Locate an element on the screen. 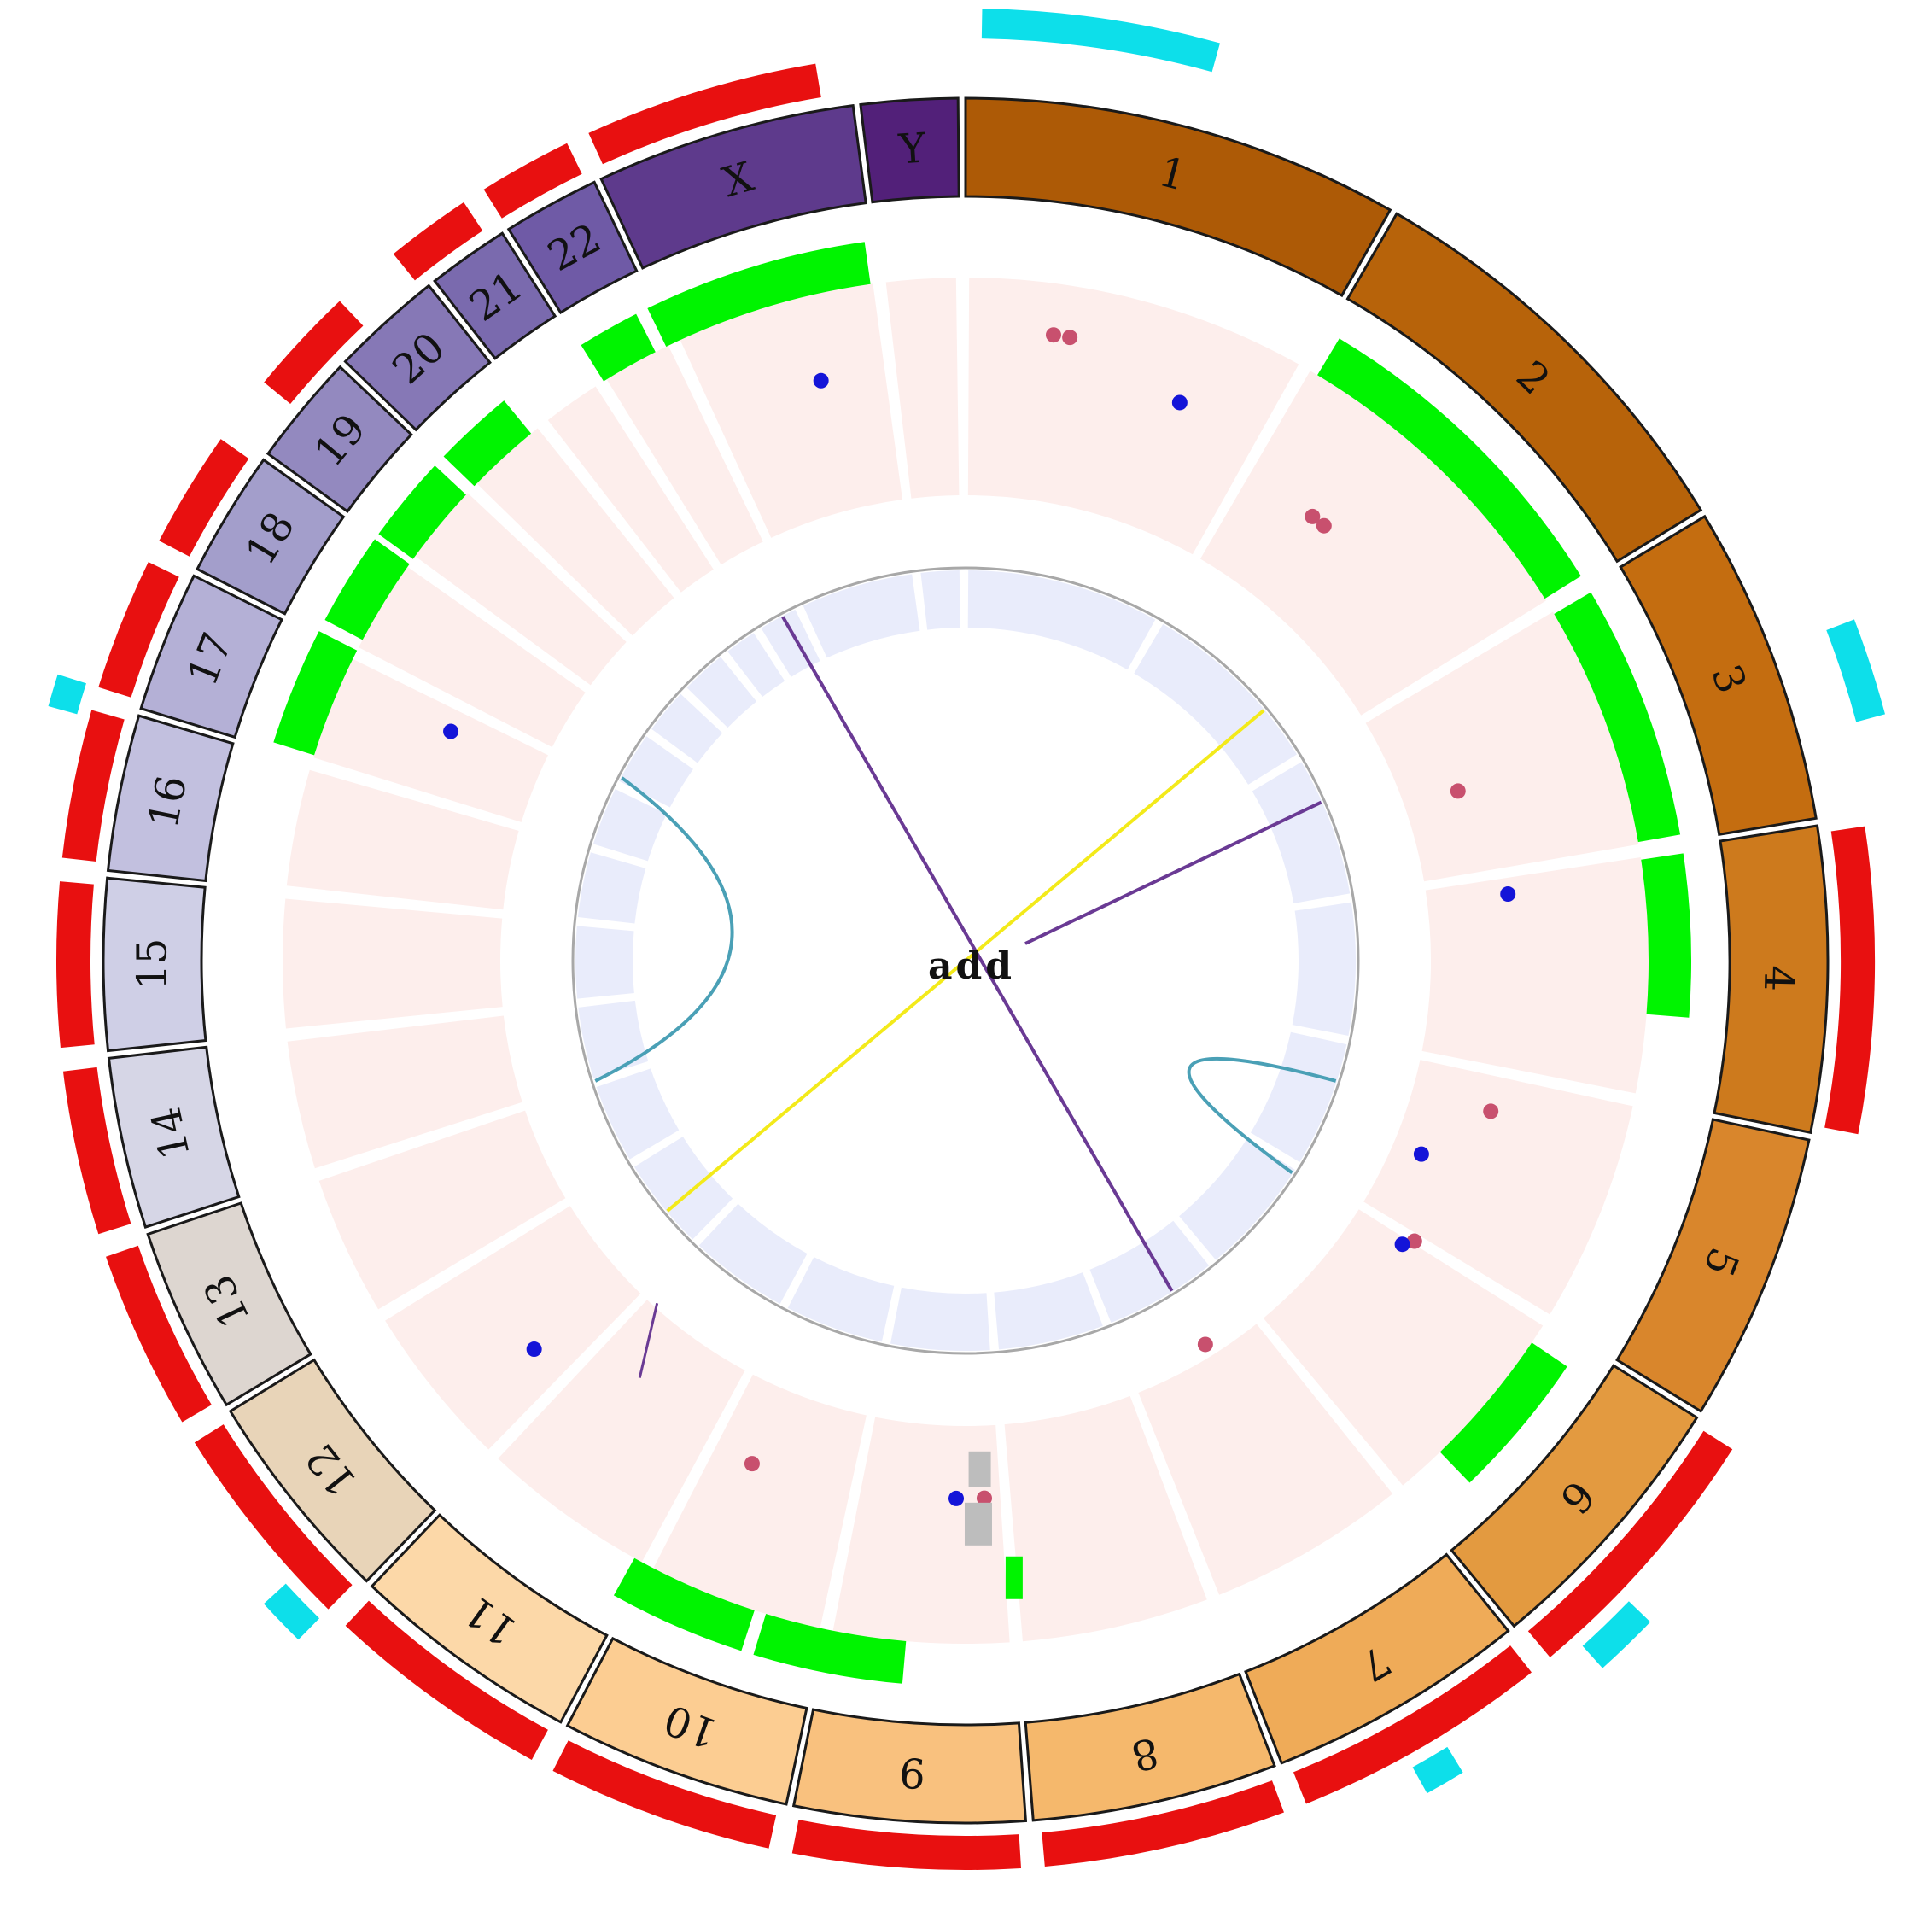 This screenshot has height=1911, width=1932. extra-marks is located at coordinates (830, 1450).